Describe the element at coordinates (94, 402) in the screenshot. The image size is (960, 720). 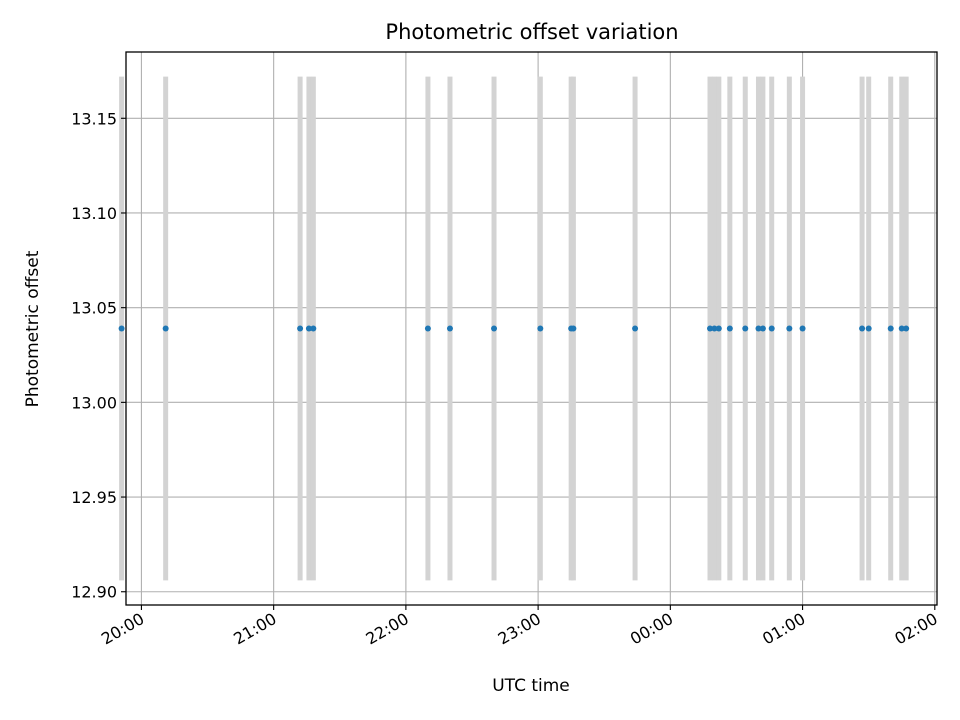
I see `y-tick-label: 13.00` at that location.